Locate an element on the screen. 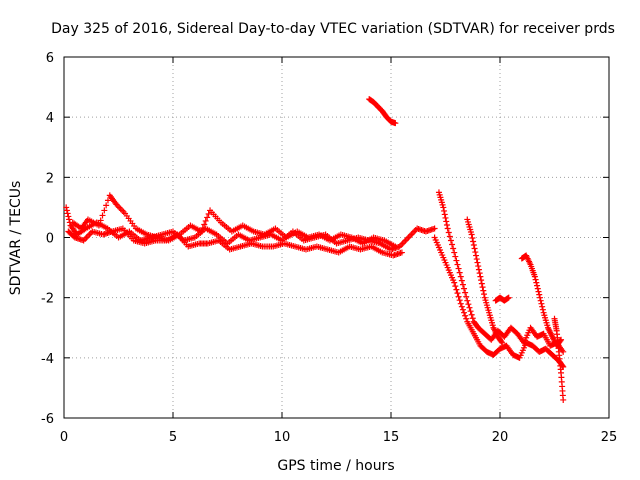  x-tick-label: 5 is located at coordinates (173, 437).